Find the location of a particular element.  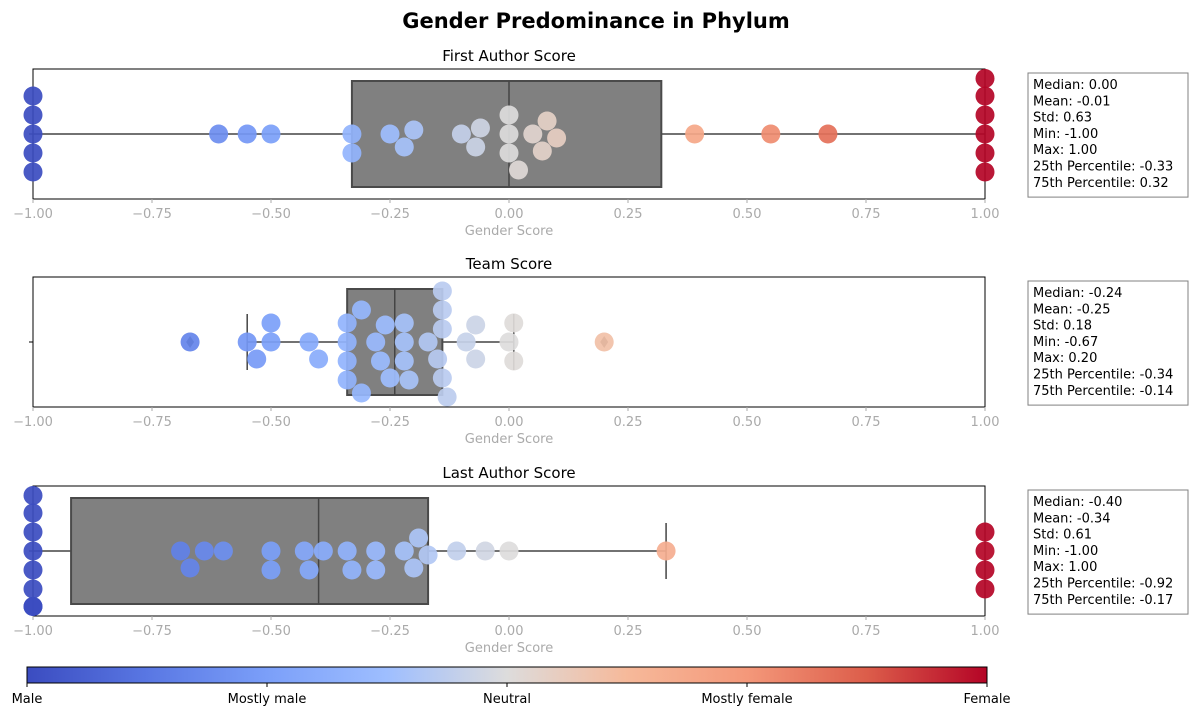

stats-line: Max: 0.20 is located at coordinates (1065, 358).